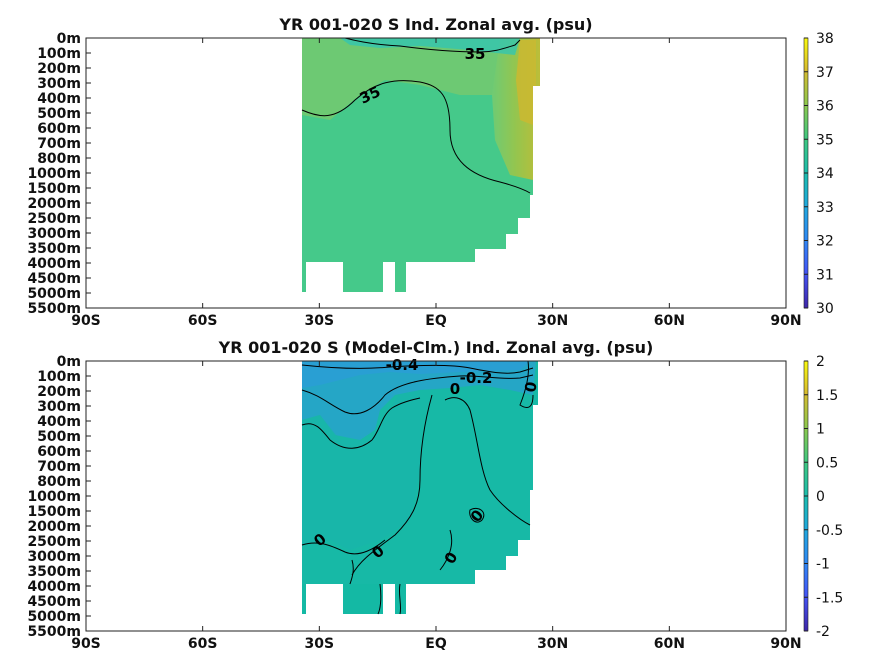  Describe the element at coordinates (820, 430) in the screenshot. I see `colorbar-tick-label: 1` at that location.